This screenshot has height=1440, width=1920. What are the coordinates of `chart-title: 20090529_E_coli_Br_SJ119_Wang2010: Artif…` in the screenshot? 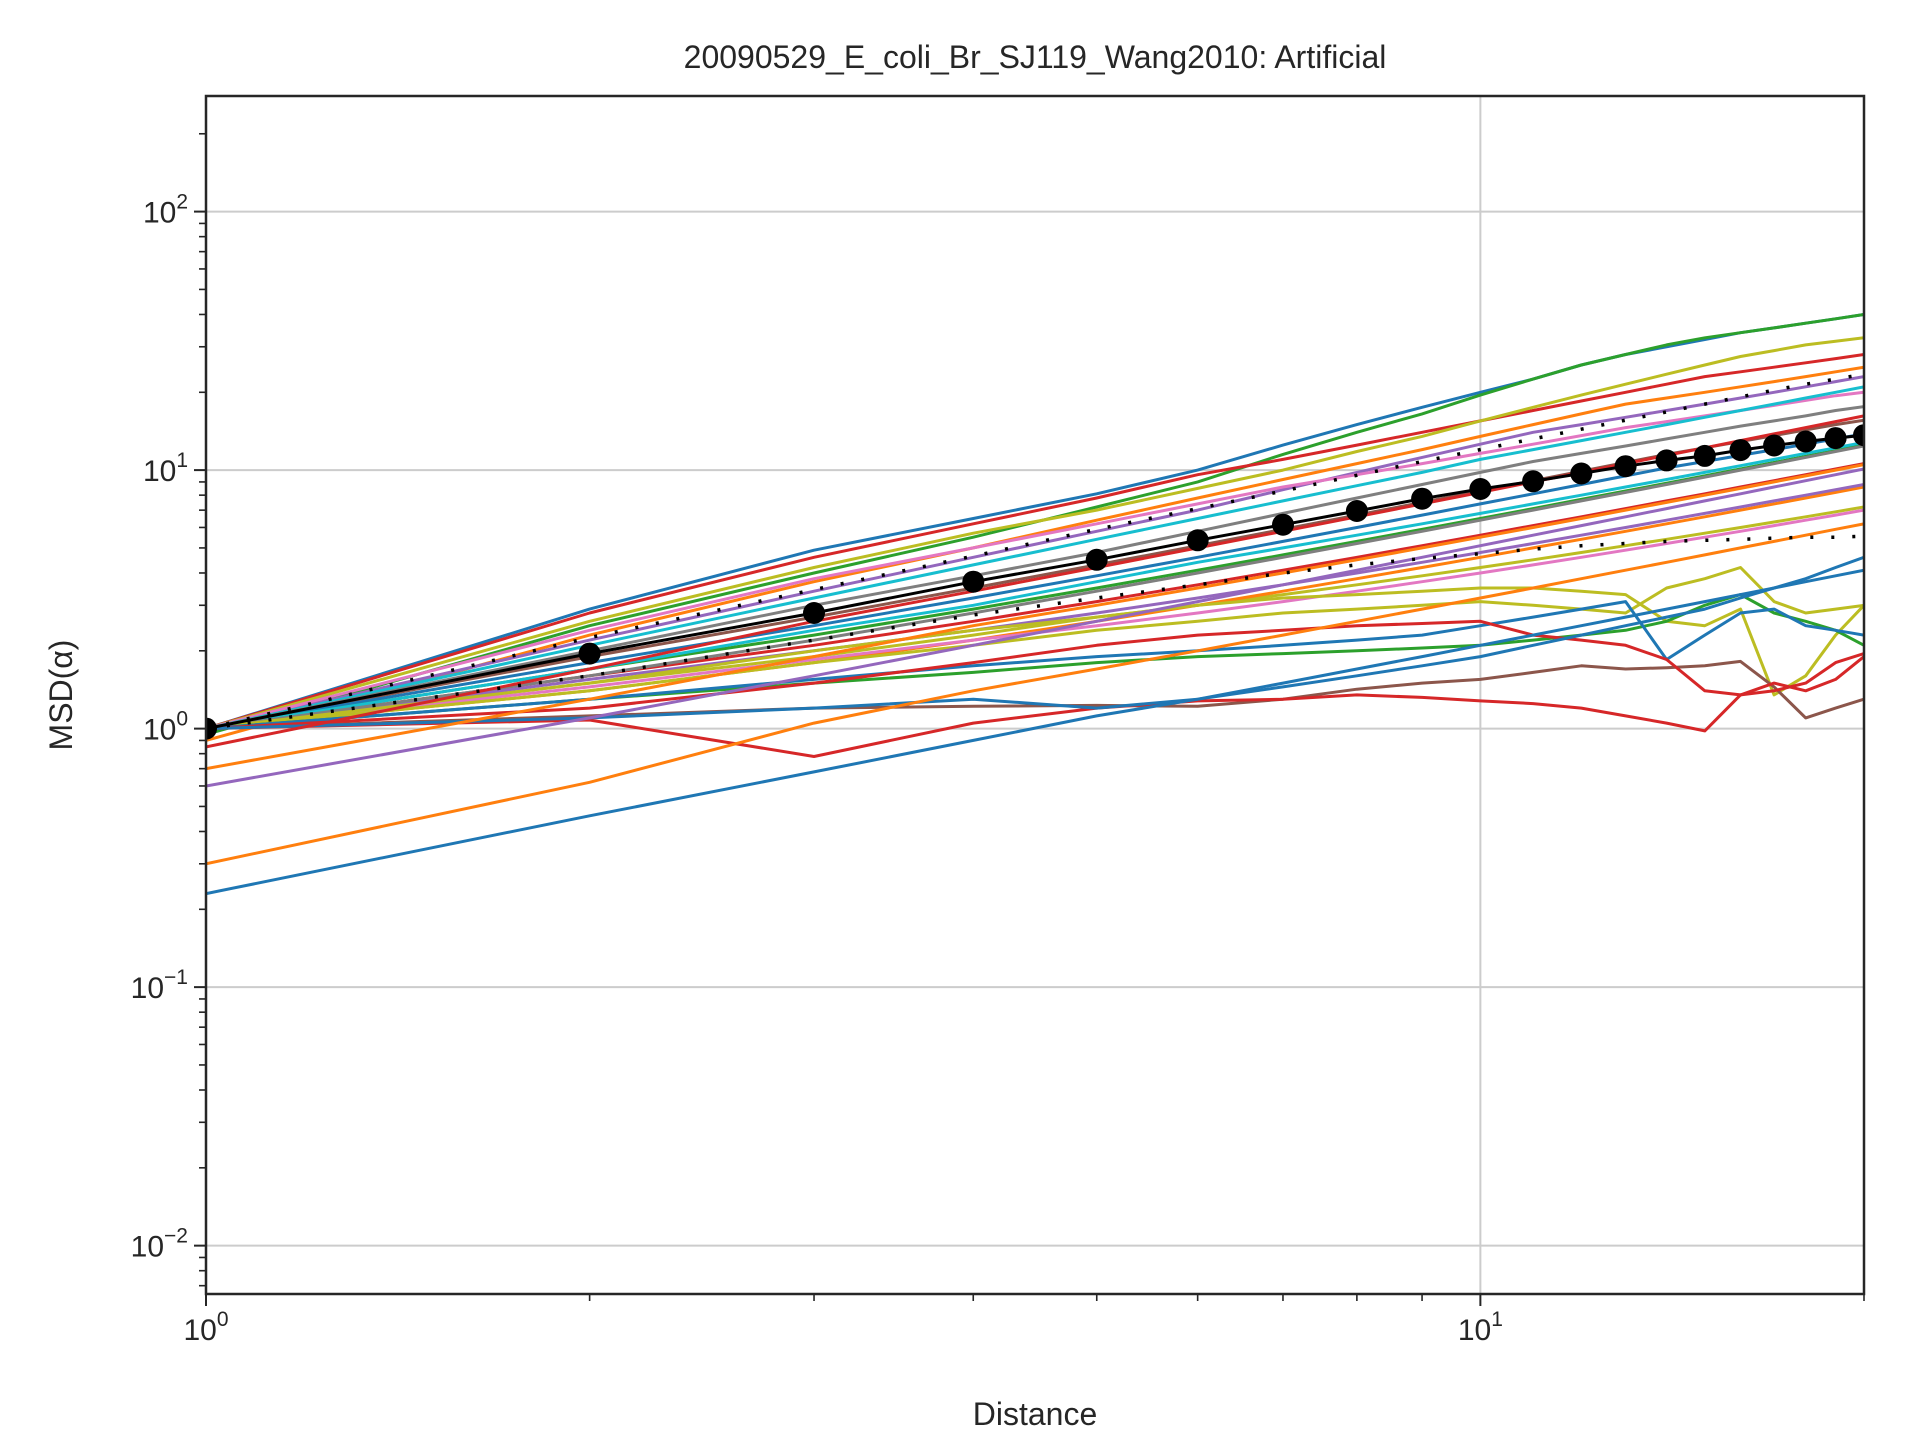 It's located at (1035, 57).